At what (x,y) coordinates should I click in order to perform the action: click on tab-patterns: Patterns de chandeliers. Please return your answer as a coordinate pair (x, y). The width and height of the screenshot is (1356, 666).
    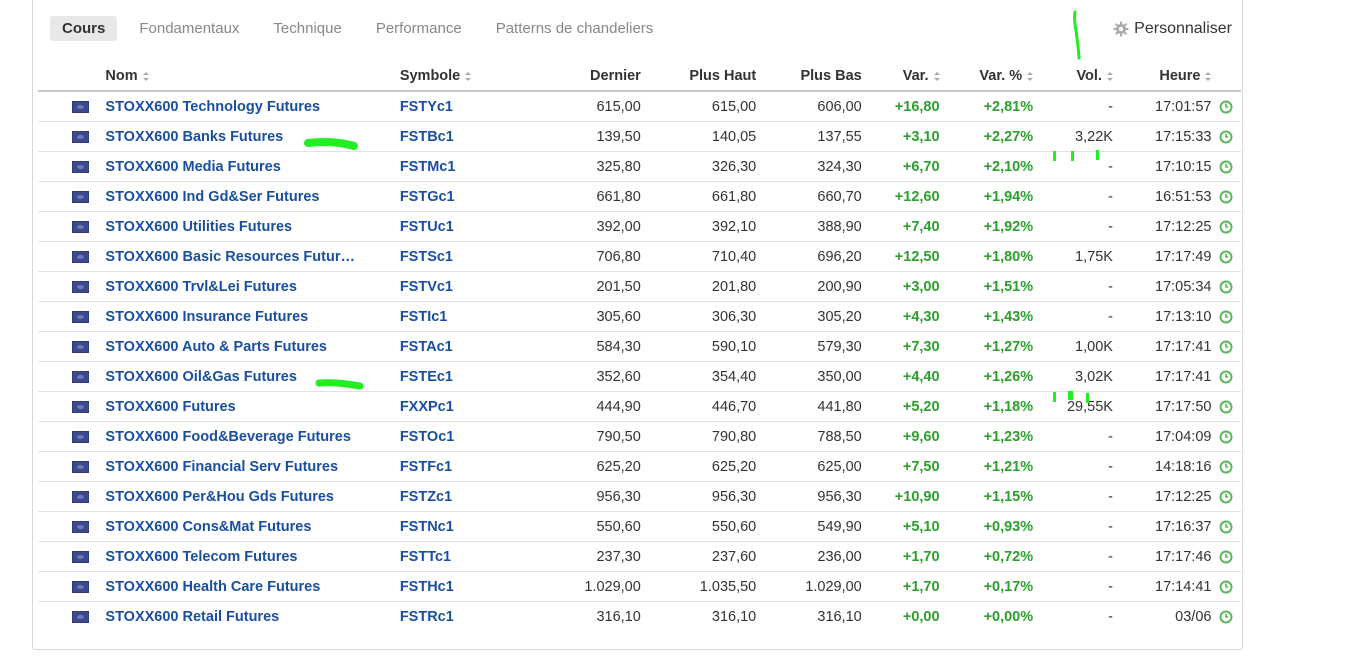
    Looking at the image, I should click on (574, 28).